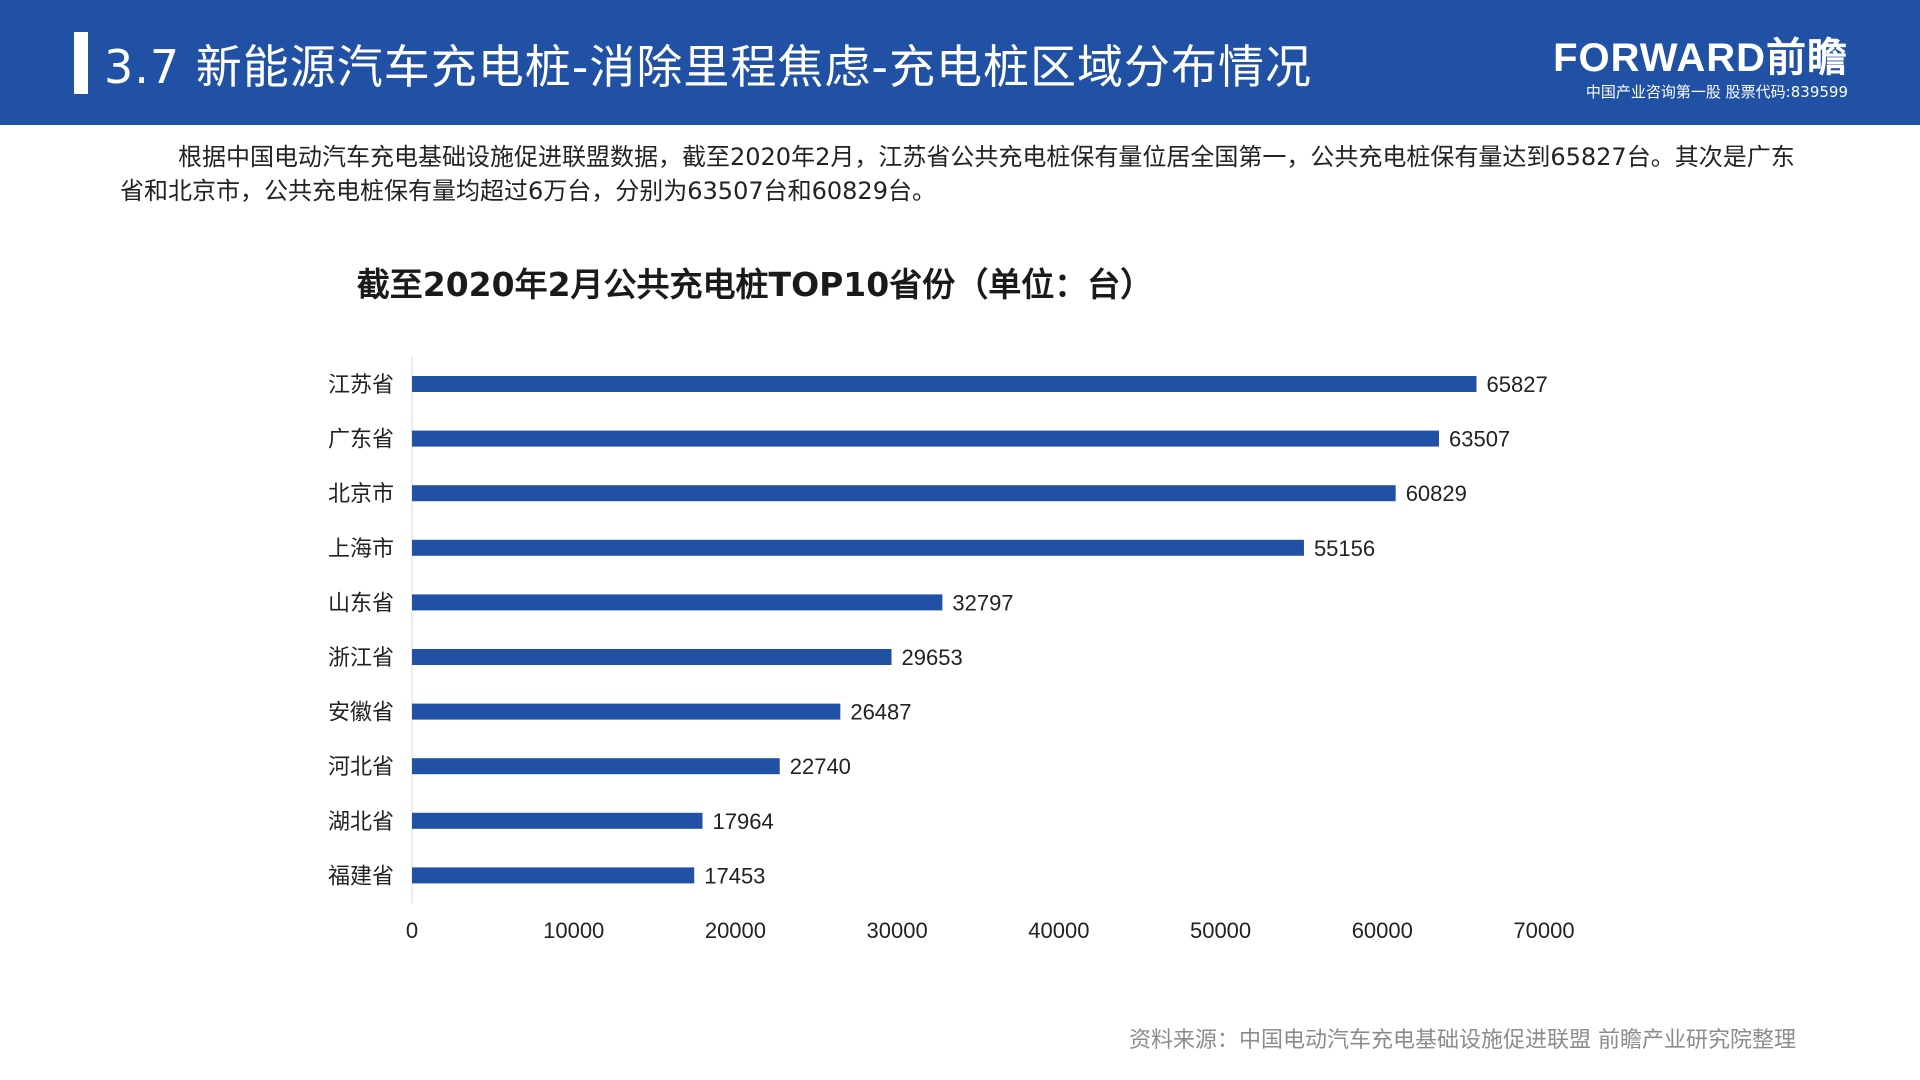 The image size is (1920, 1080). I want to click on x-tick-label: 20000, so click(735, 930).